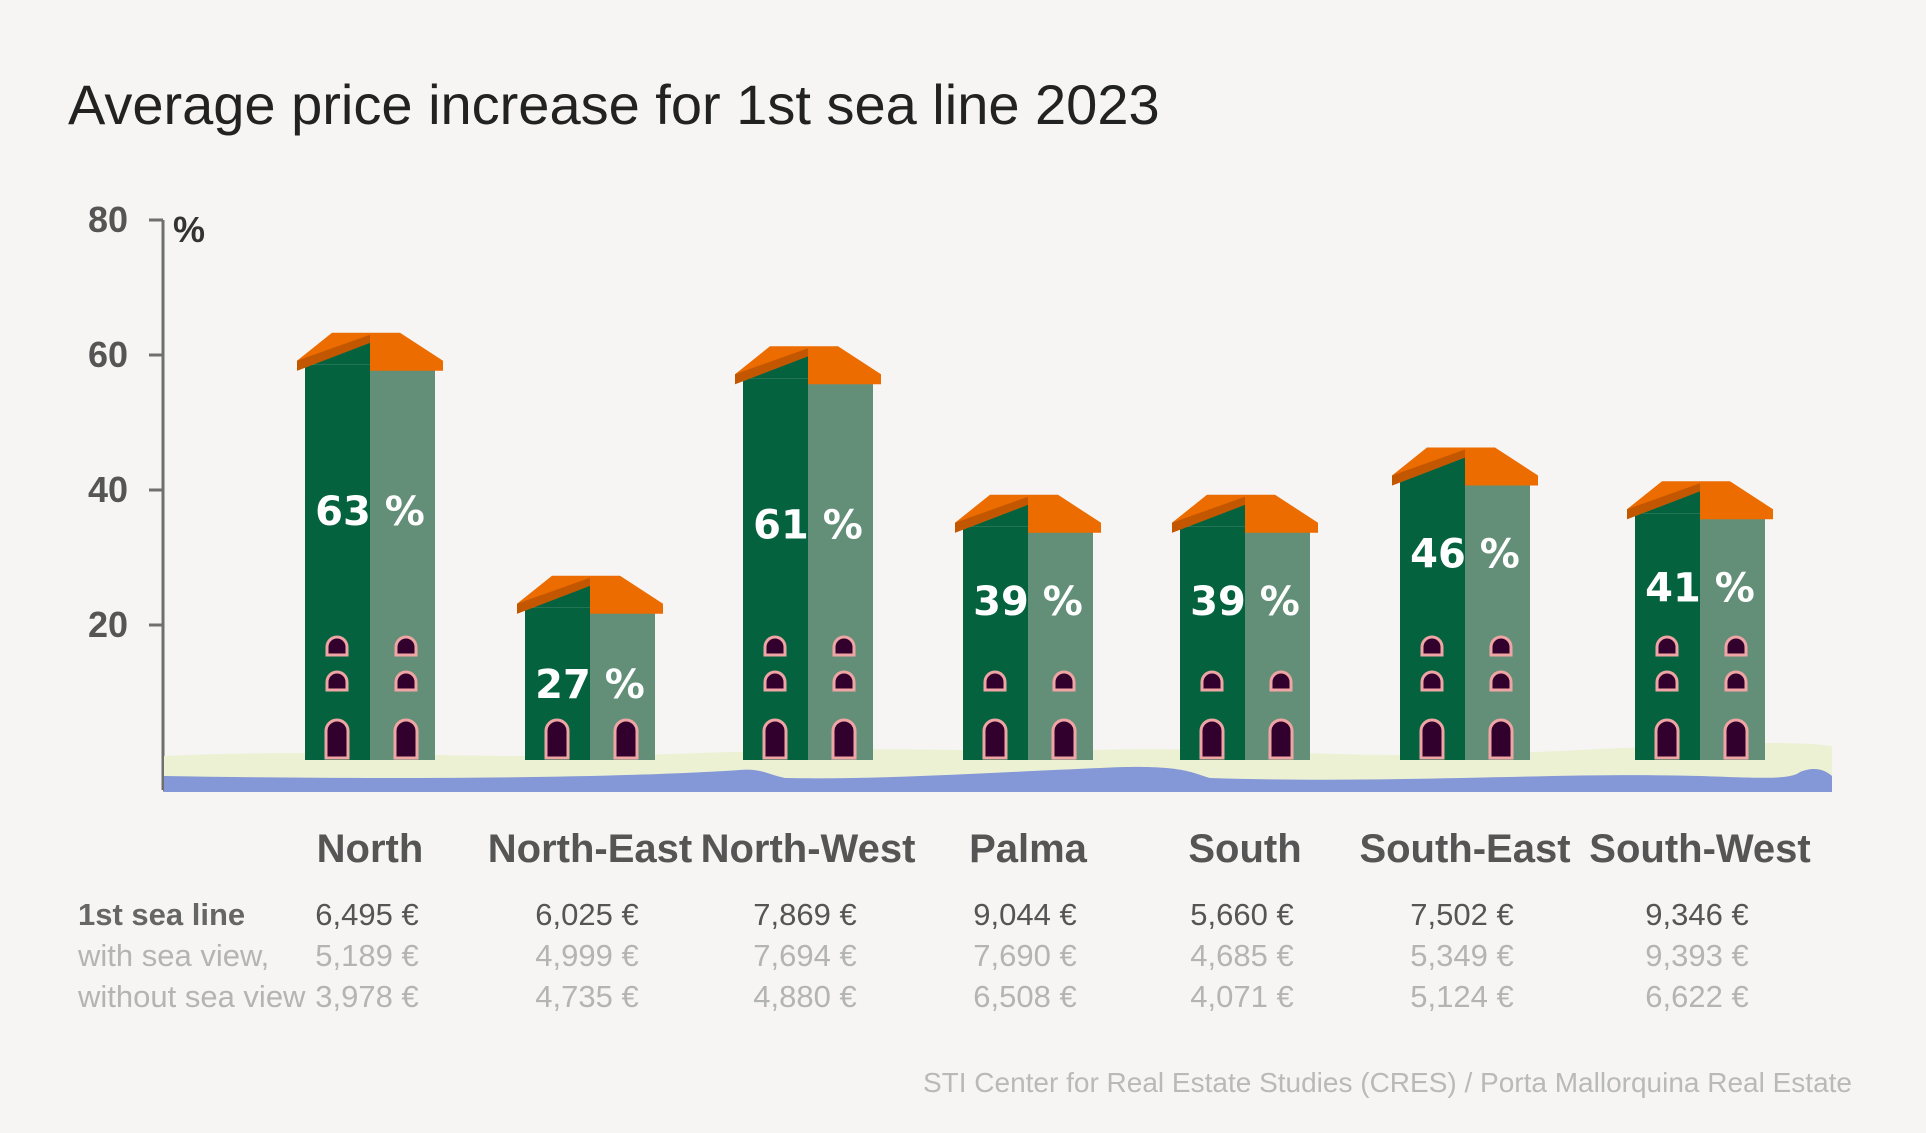 The height and width of the screenshot is (1133, 1926). What do you see at coordinates (1028, 849) in the screenshot?
I see `category-label: Palma` at bounding box center [1028, 849].